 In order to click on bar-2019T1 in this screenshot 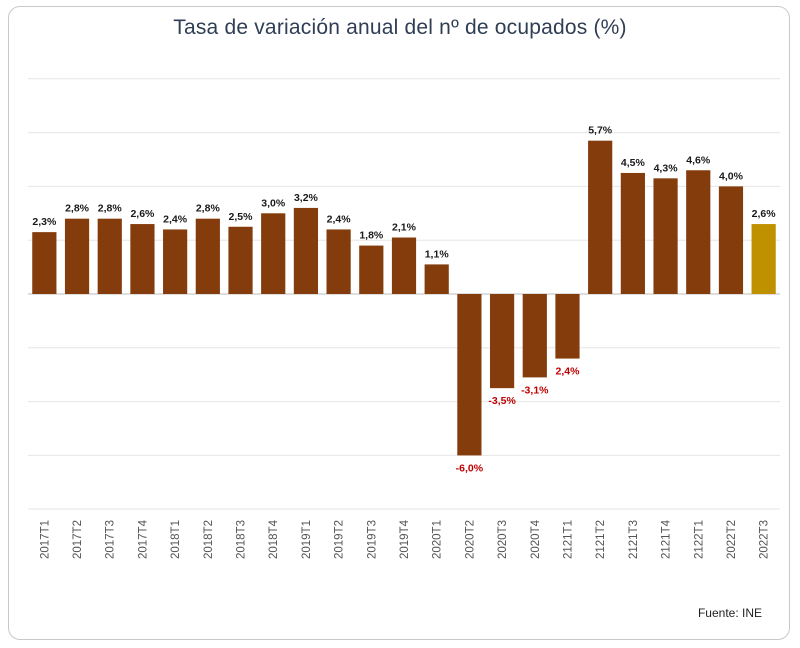, I will do `click(306, 250)`.